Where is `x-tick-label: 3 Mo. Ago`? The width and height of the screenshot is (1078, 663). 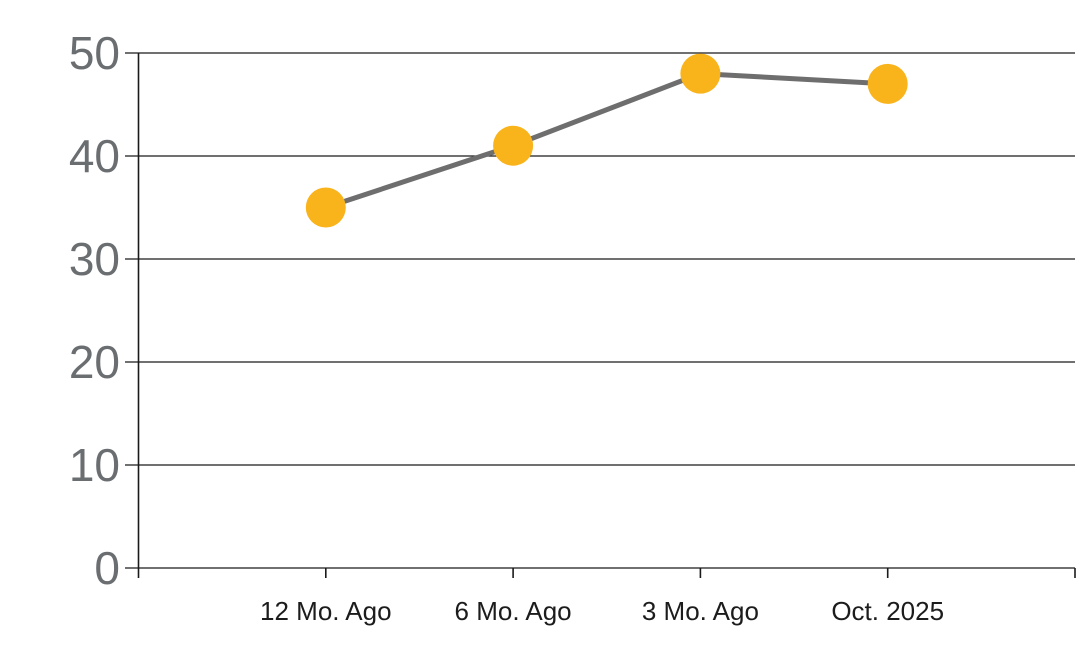
x-tick-label: 3 Mo. Ago is located at coordinates (700, 611).